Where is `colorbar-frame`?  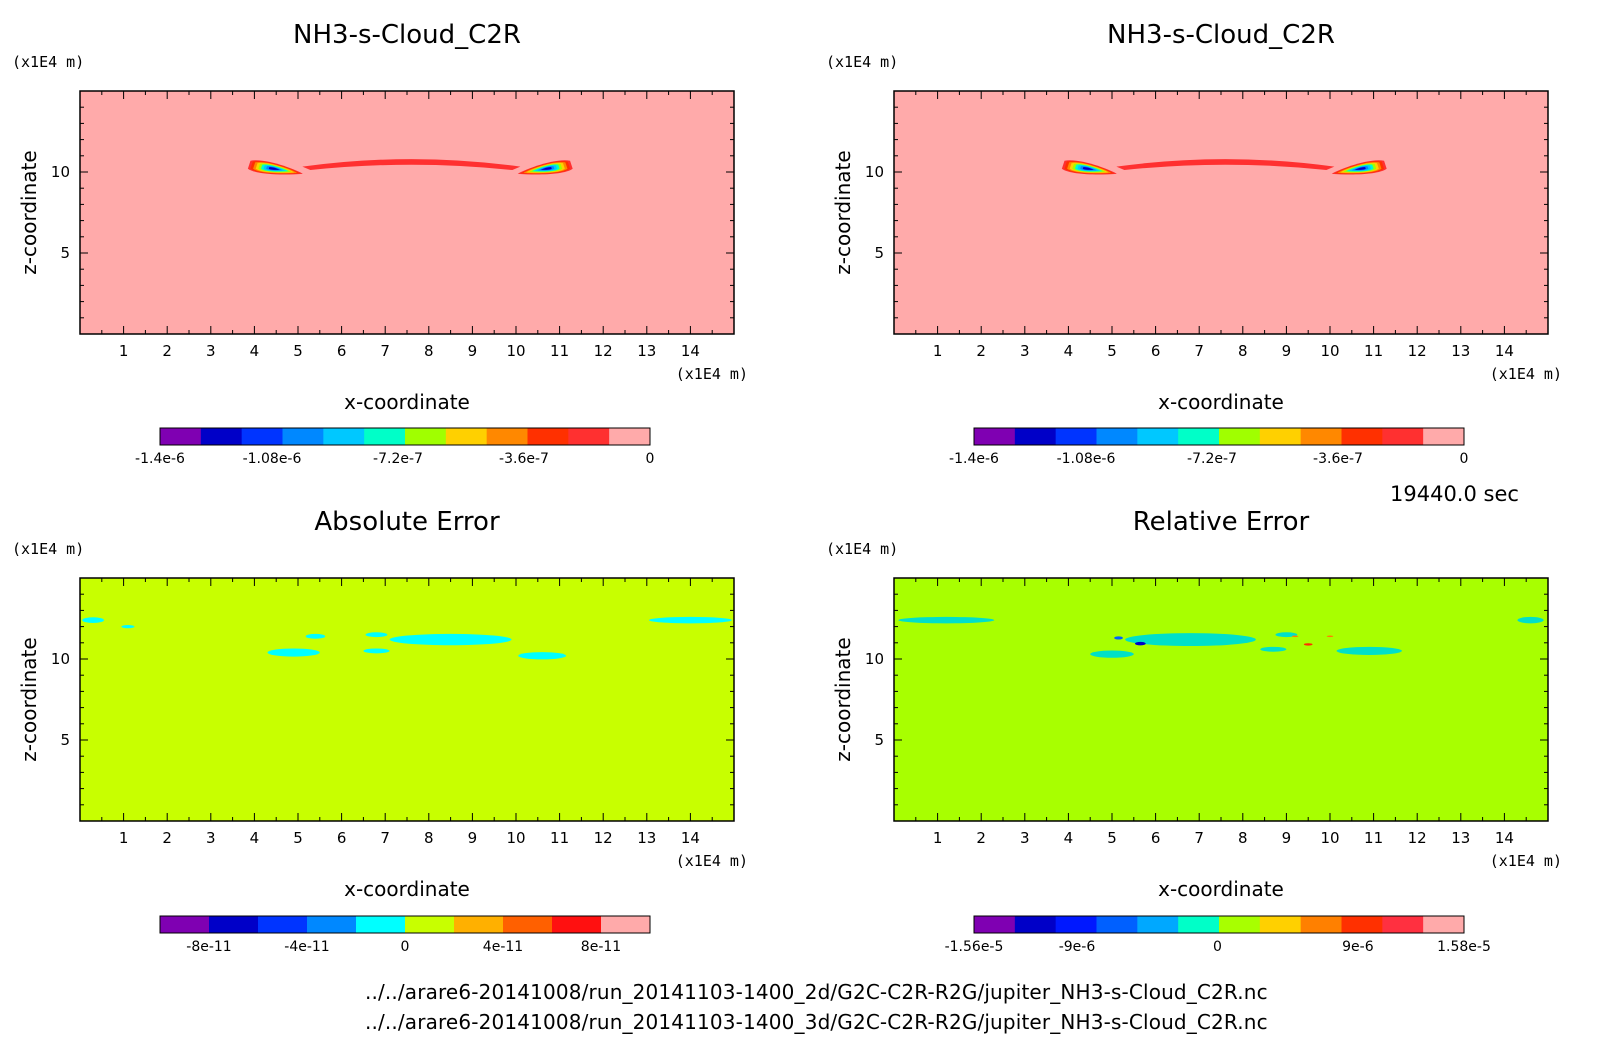
colorbar-frame is located at coordinates (1219, 924).